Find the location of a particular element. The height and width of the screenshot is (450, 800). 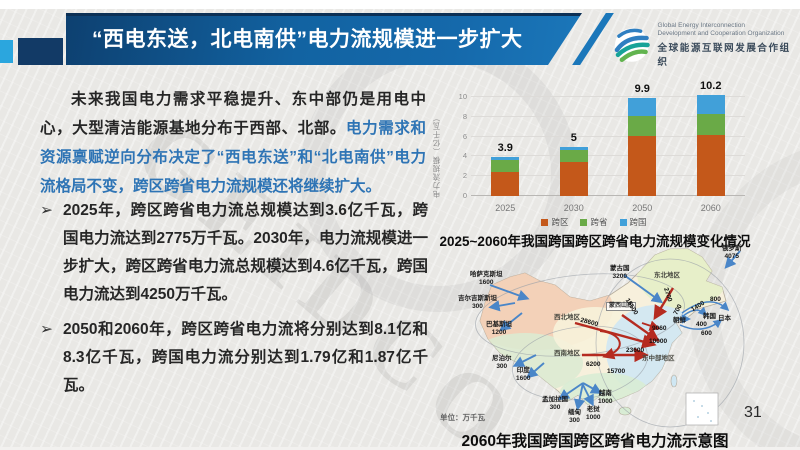

map-caption: 2060年我国跨国跨区跨省电力流示意图 is located at coordinates (595, 441).